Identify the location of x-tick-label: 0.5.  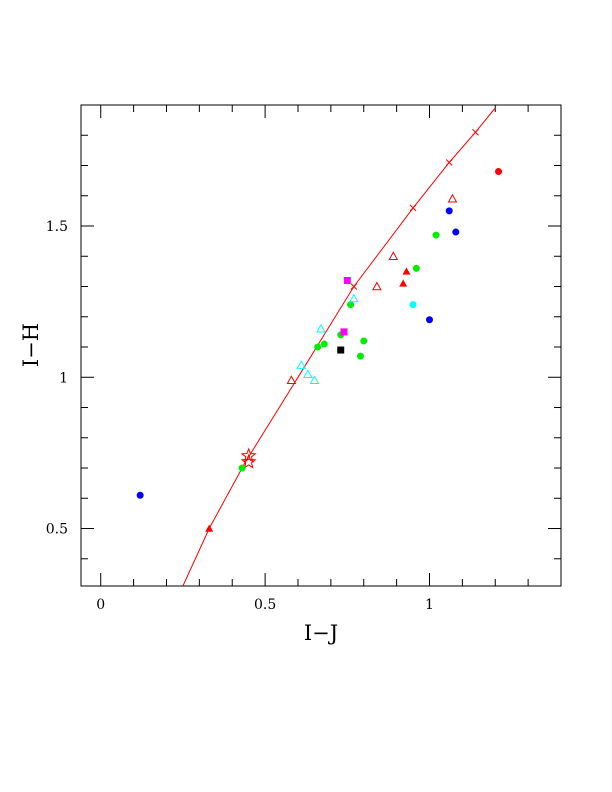
(265, 605).